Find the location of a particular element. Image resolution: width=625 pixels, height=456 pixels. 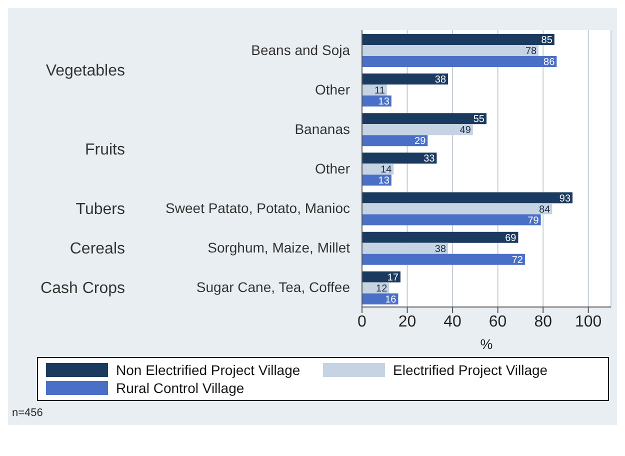

data-label: 86 is located at coordinates (550, 62).